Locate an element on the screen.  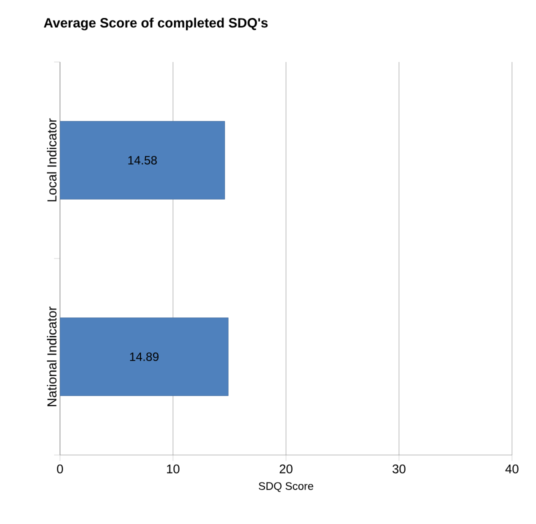
y-tick-label: National Indicator is located at coordinates (51, 356).